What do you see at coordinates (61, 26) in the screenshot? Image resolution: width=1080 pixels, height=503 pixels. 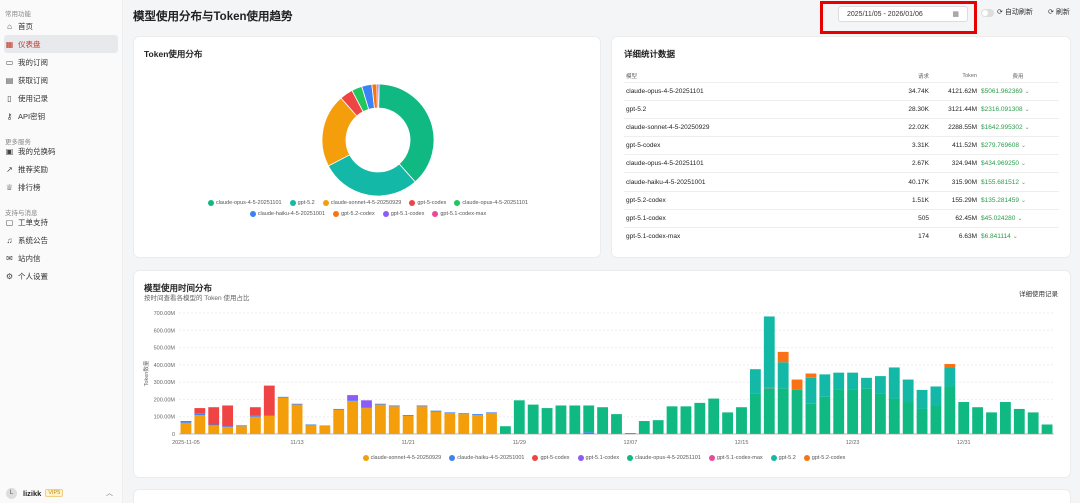 I see `sidebar-item-home: ⌂ 首页` at bounding box center [61, 26].